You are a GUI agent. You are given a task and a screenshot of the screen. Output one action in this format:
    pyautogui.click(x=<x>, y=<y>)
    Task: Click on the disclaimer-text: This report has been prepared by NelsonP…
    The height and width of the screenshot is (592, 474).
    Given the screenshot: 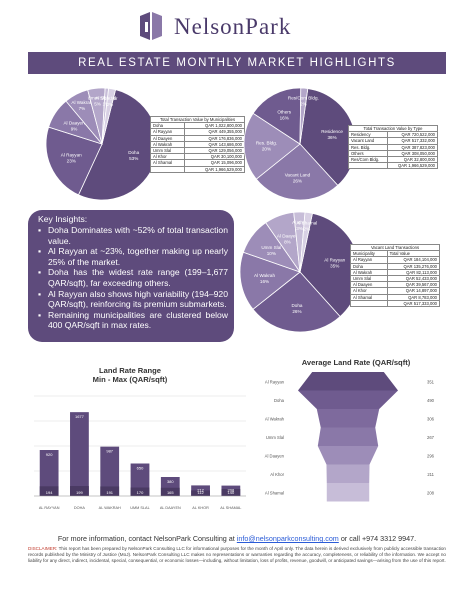 What is the action you would take?
    pyautogui.click(x=237, y=555)
    